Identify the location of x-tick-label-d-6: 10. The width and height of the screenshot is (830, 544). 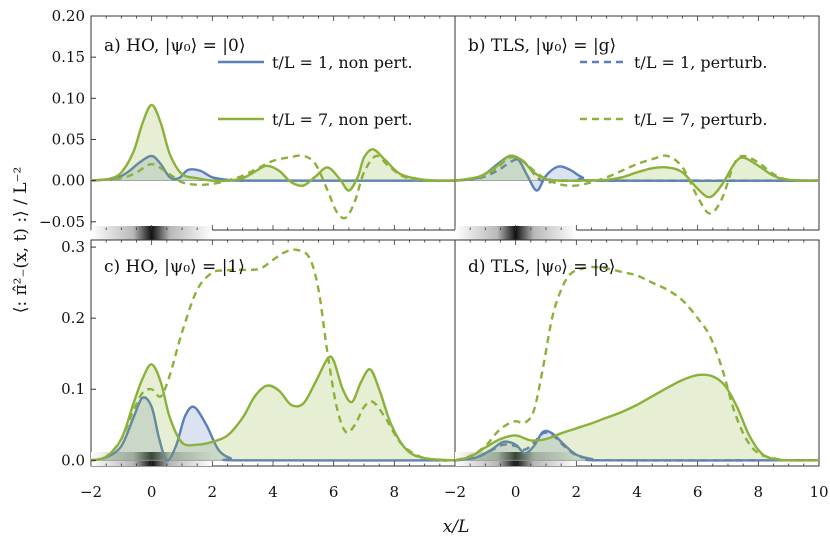
(818, 492).